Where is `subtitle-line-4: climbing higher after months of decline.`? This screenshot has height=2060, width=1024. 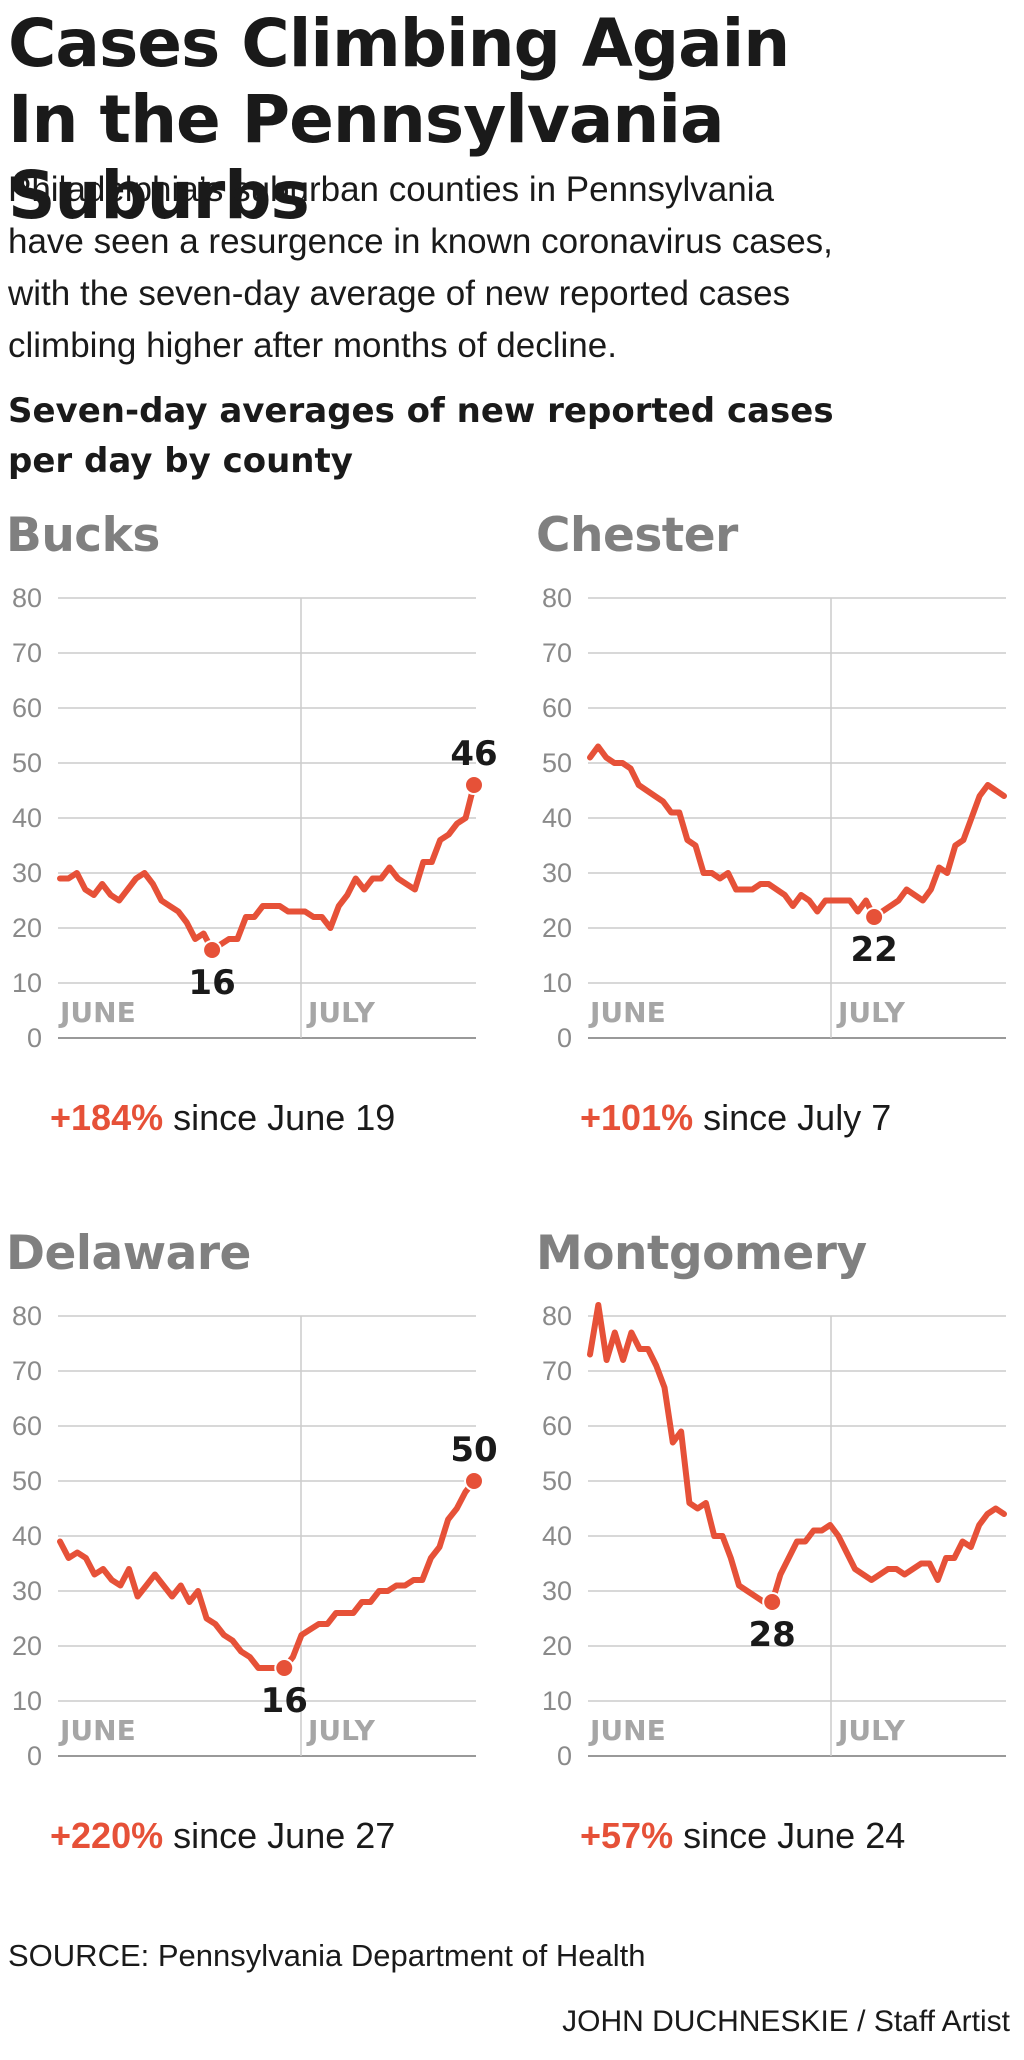
subtitle-line-4: climbing higher after months of decline. is located at coordinates (312, 345).